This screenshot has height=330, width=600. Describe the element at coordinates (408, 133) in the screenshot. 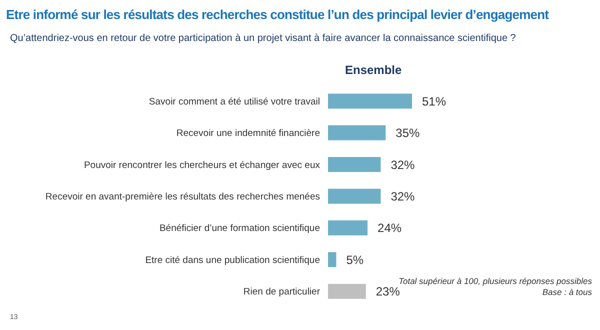

I see `data-label: 35%` at that location.